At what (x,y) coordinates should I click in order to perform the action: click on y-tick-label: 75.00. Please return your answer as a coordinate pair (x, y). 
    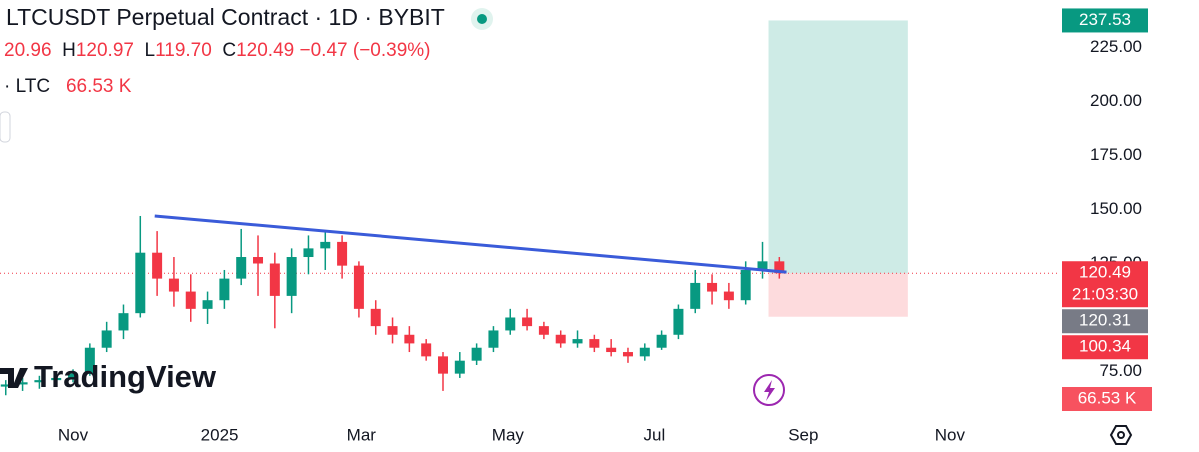
    Looking at the image, I should click on (1120, 370).